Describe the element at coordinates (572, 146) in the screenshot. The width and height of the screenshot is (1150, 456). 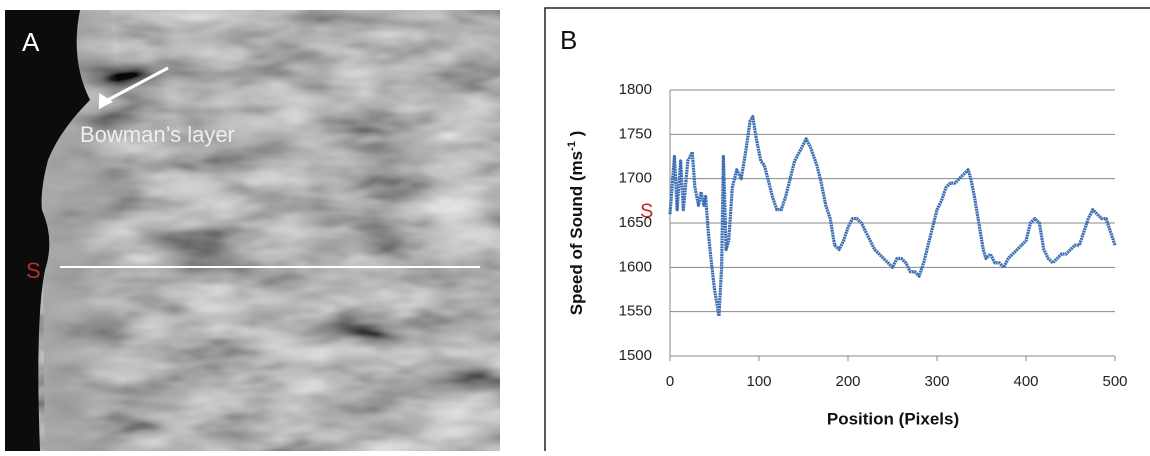
I see `y-axis-title-sup: -1` at that location.